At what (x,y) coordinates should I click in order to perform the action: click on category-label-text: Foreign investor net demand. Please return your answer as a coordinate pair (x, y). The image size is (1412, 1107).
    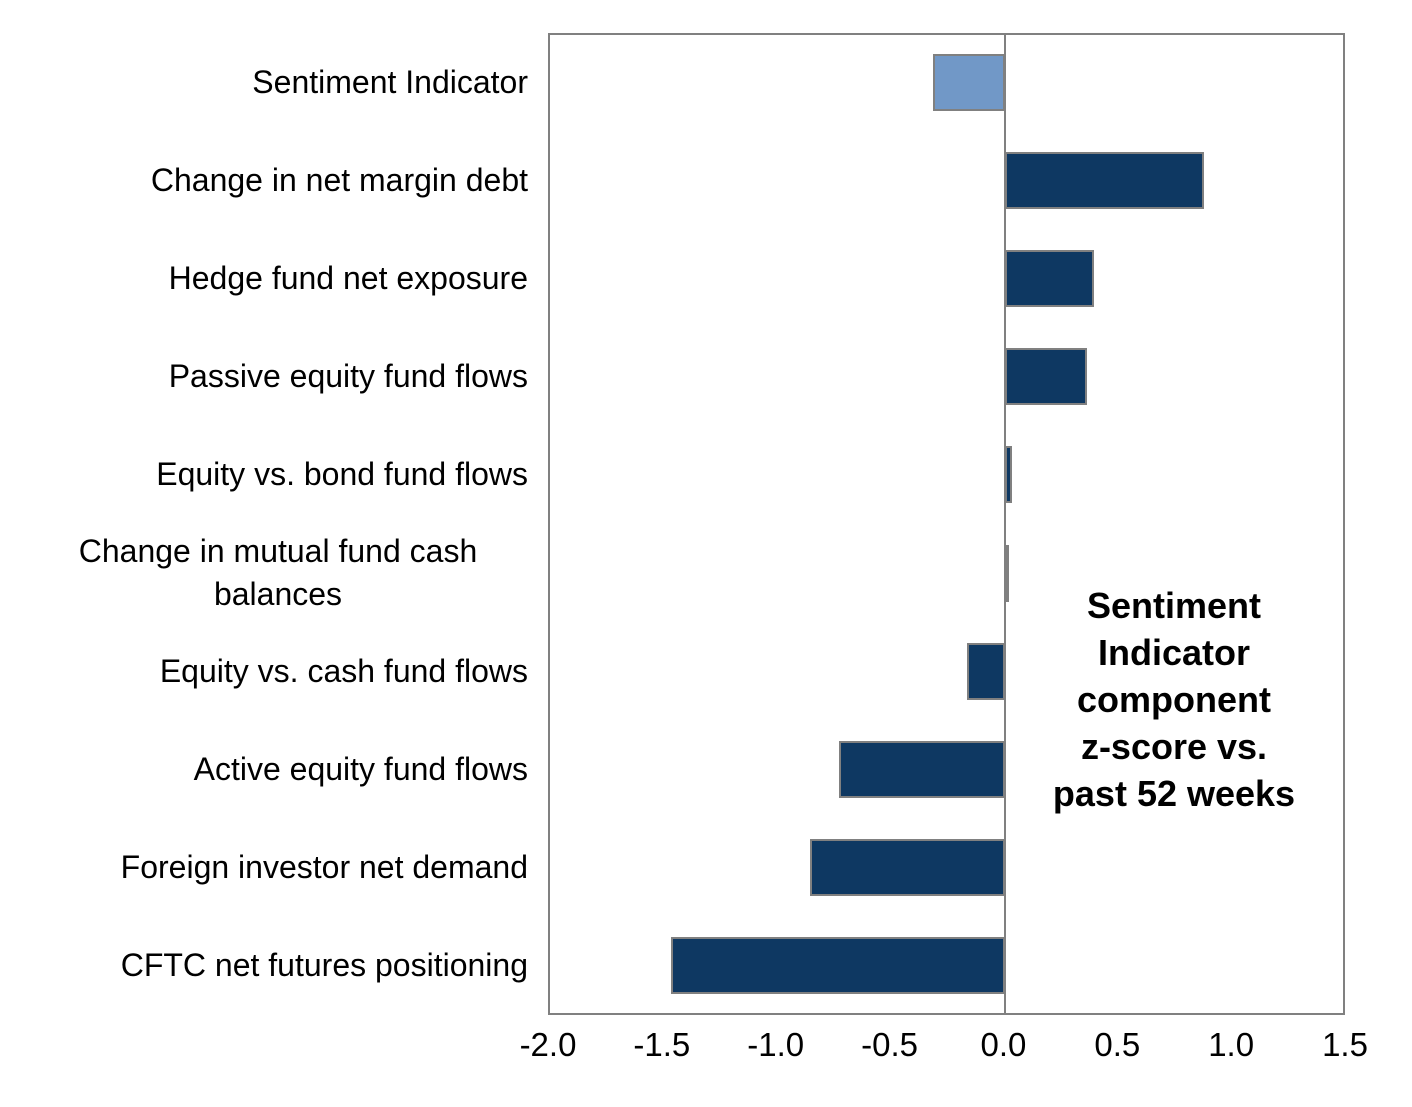
    Looking at the image, I should click on (324, 867).